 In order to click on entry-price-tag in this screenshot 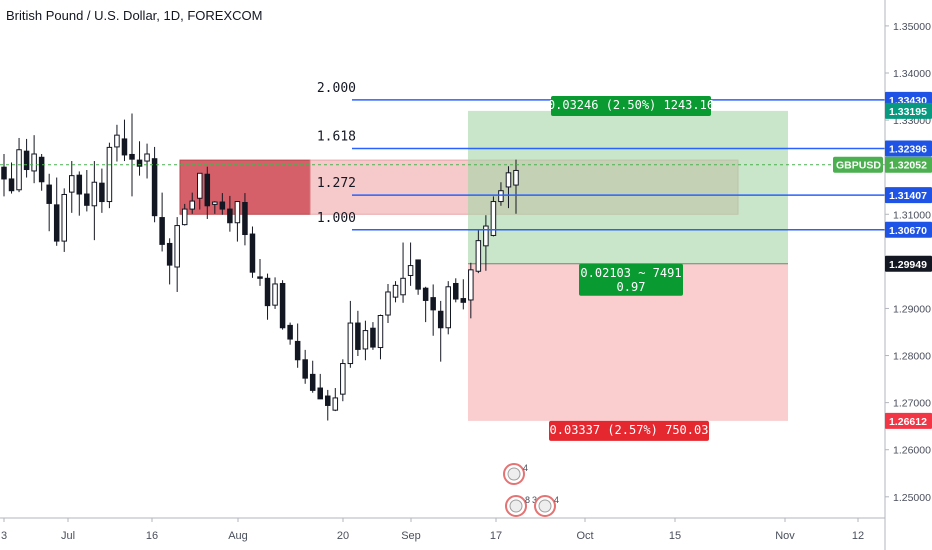, I will do `click(908, 263)`.